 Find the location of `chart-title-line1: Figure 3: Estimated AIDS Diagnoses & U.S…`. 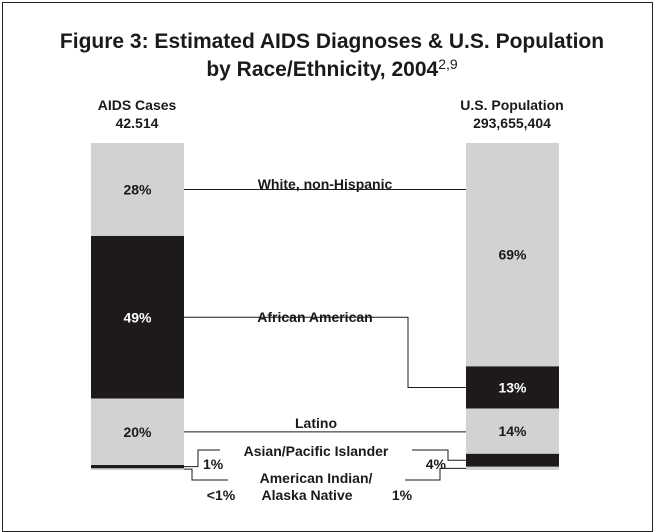

chart-title-line1: Figure 3: Estimated AIDS Diagnoses & U.S… is located at coordinates (332, 41).